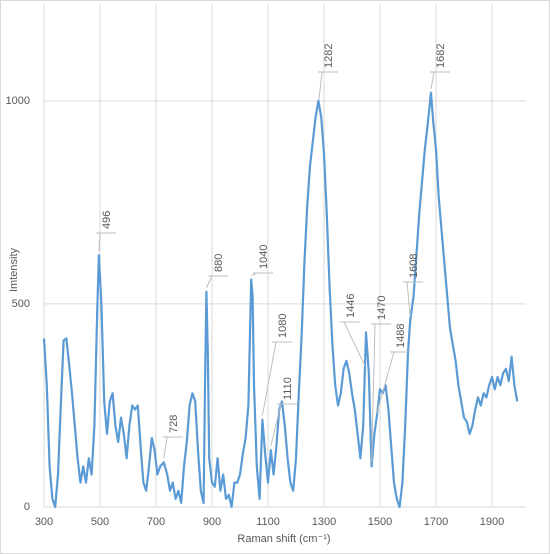 The height and width of the screenshot is (554, 550). I want to click on x-tick-label: 500, so click(100, 522).